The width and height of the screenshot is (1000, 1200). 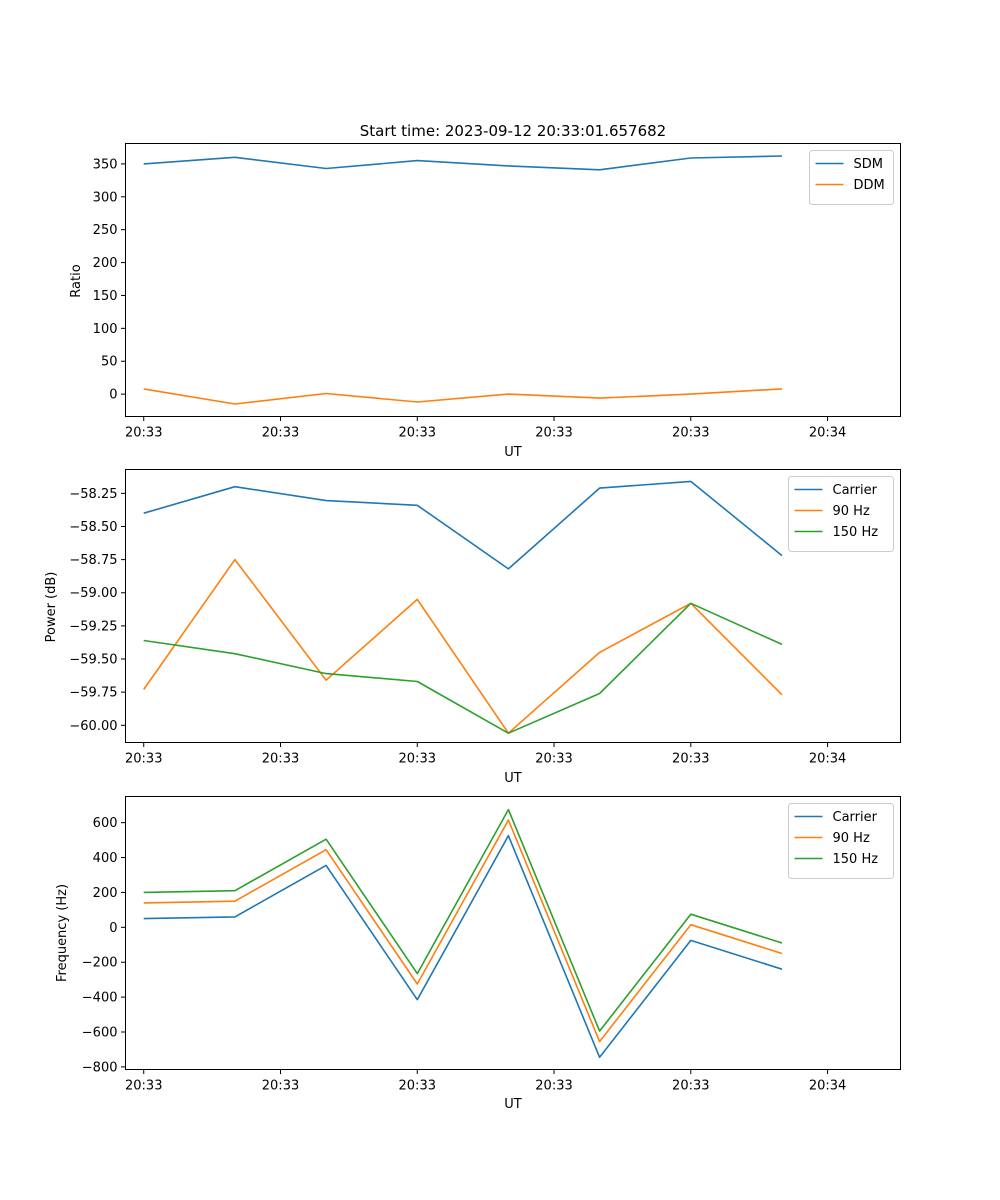 I want to click on ratio-y-tick-label: 250, so click(x=105, y=230).